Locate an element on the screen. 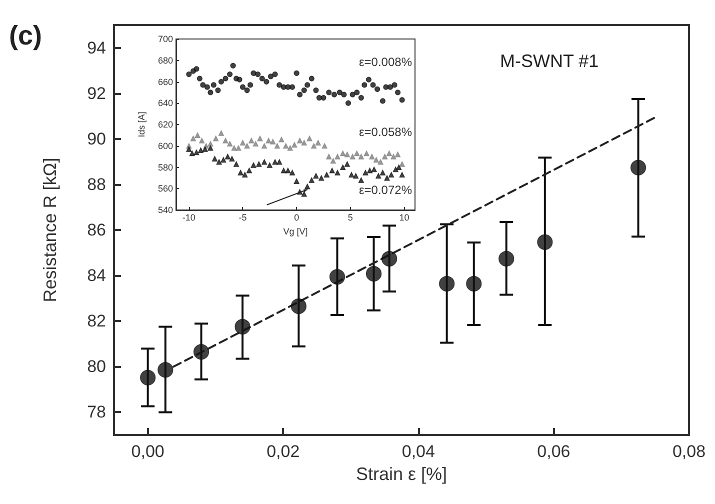  y-tick-label: 640 is located at coordinates (165, 103).